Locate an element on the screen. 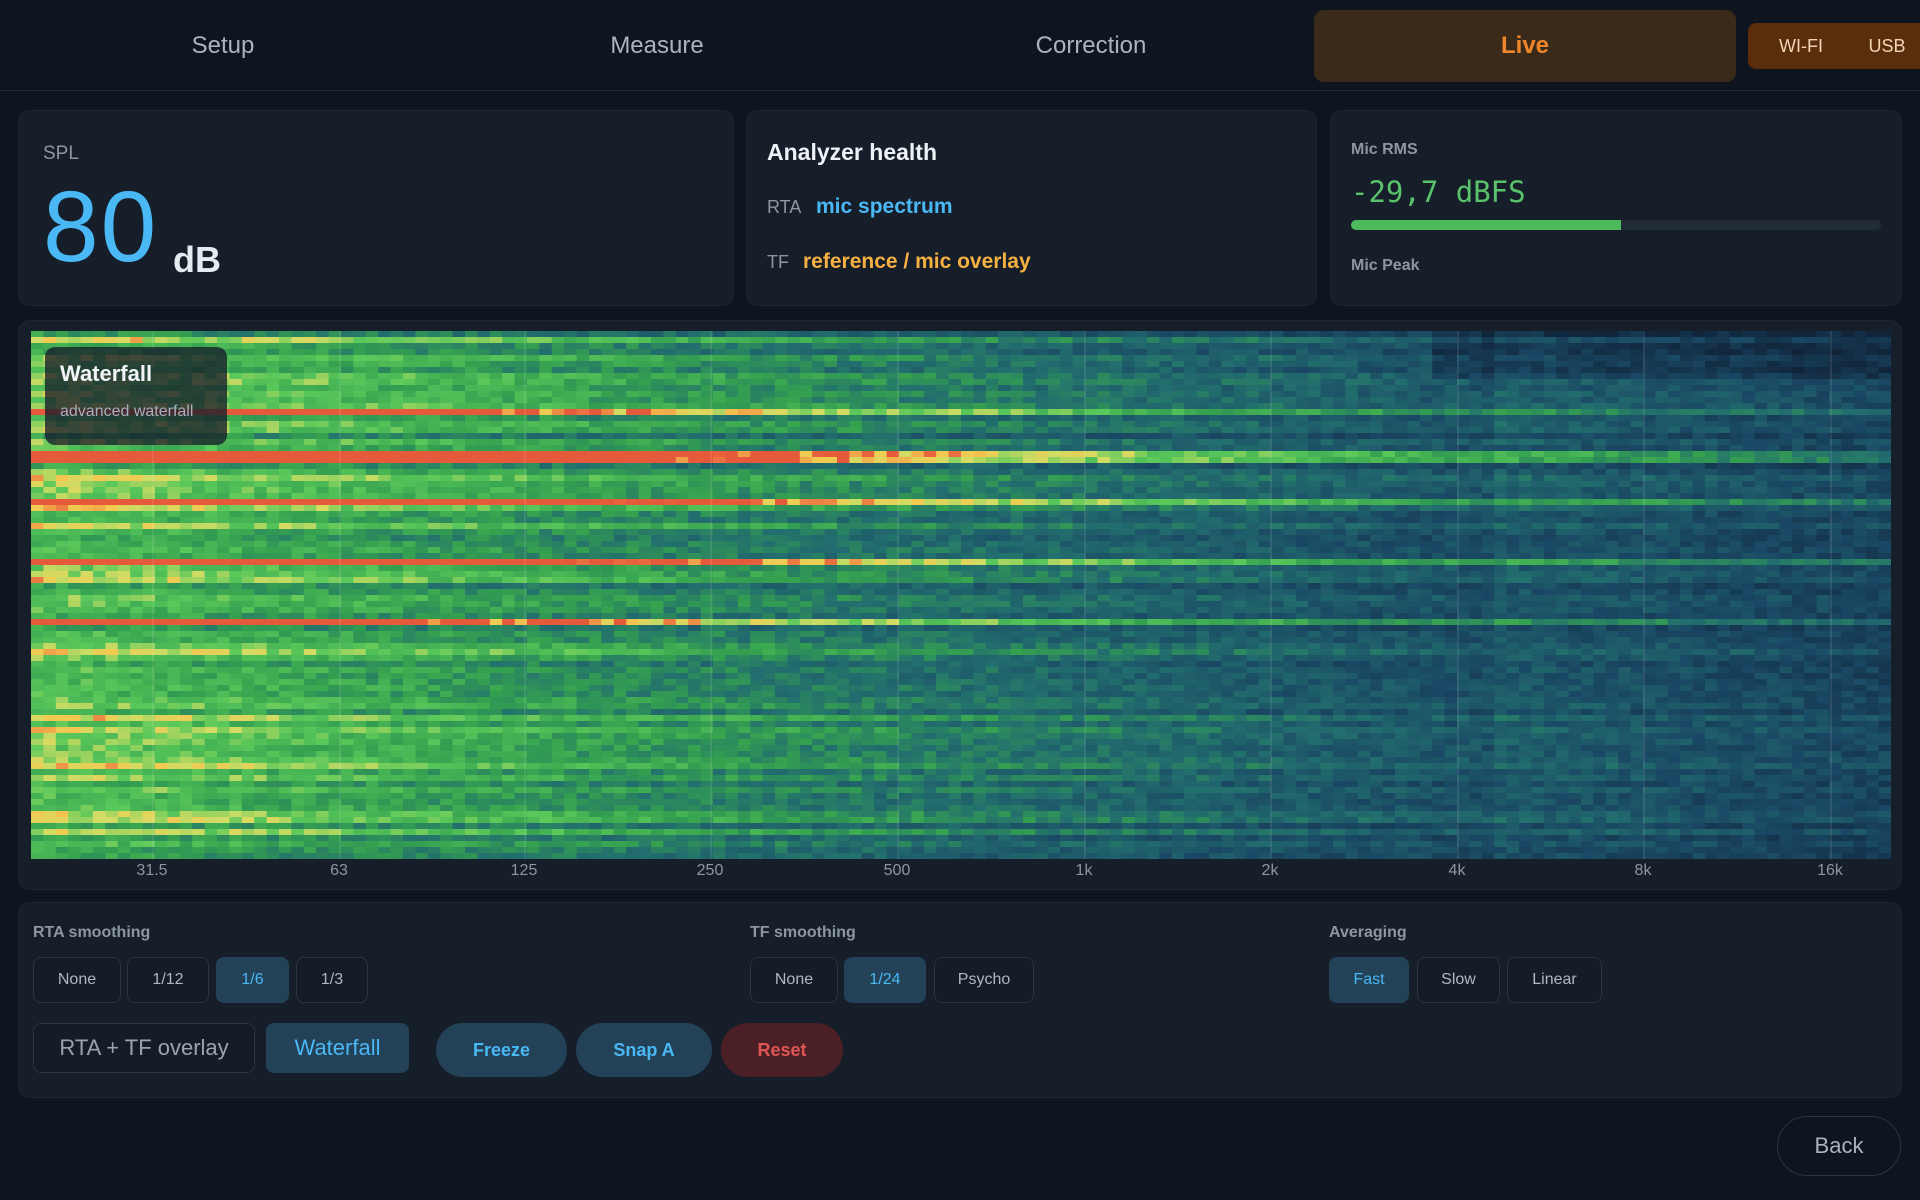 Image resolution: width=1920 pixels, height=1200 pixels. averaging-linear: Linear is located at coordinates (1554, 980).